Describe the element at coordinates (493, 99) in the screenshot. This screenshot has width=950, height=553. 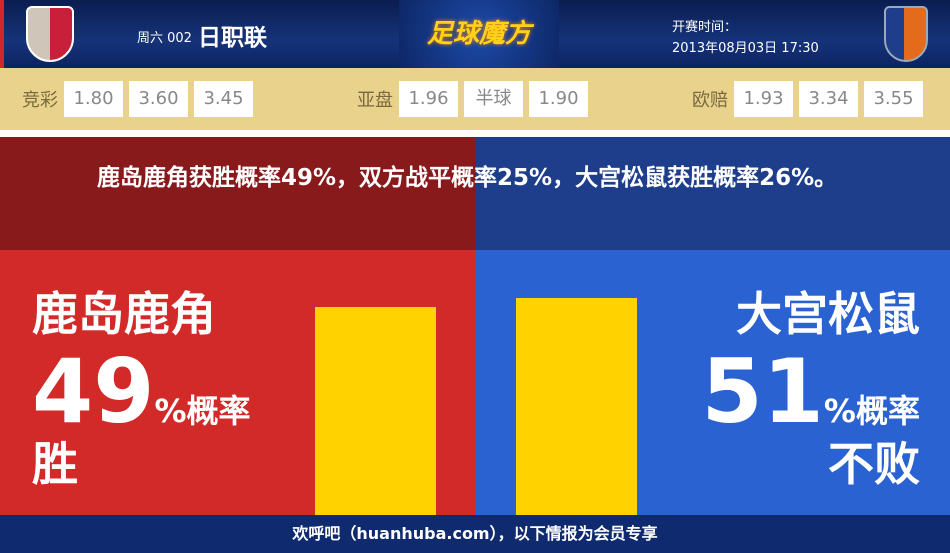
I see `odds-value: 半球` at that location.